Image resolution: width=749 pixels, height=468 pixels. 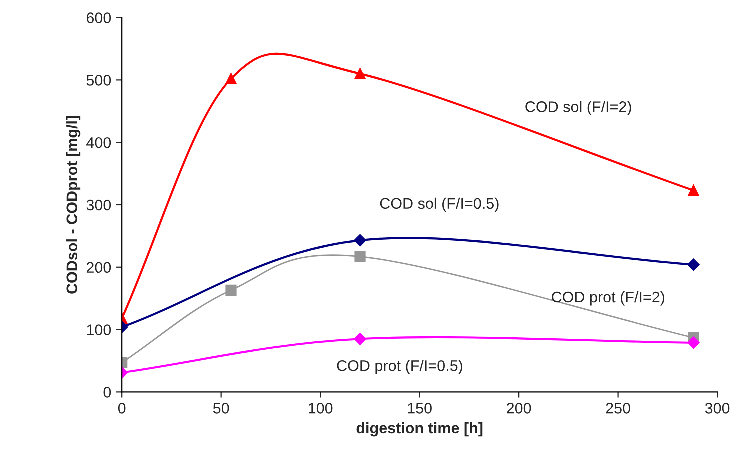 I want to click on x-tick-label: 100, so click(x=320, y=408).